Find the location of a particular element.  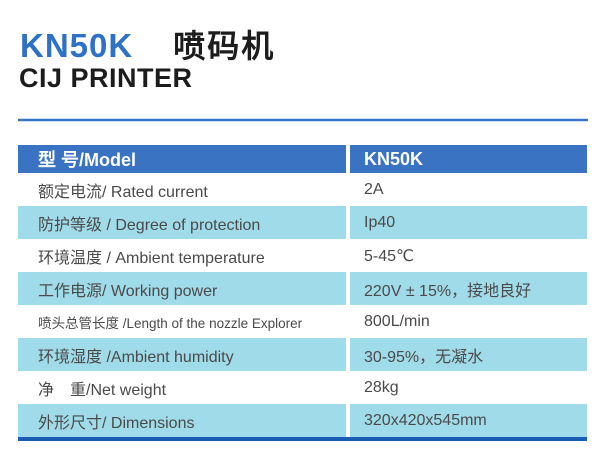

model-header-value: KN50K is located at coordinates (394, 158).